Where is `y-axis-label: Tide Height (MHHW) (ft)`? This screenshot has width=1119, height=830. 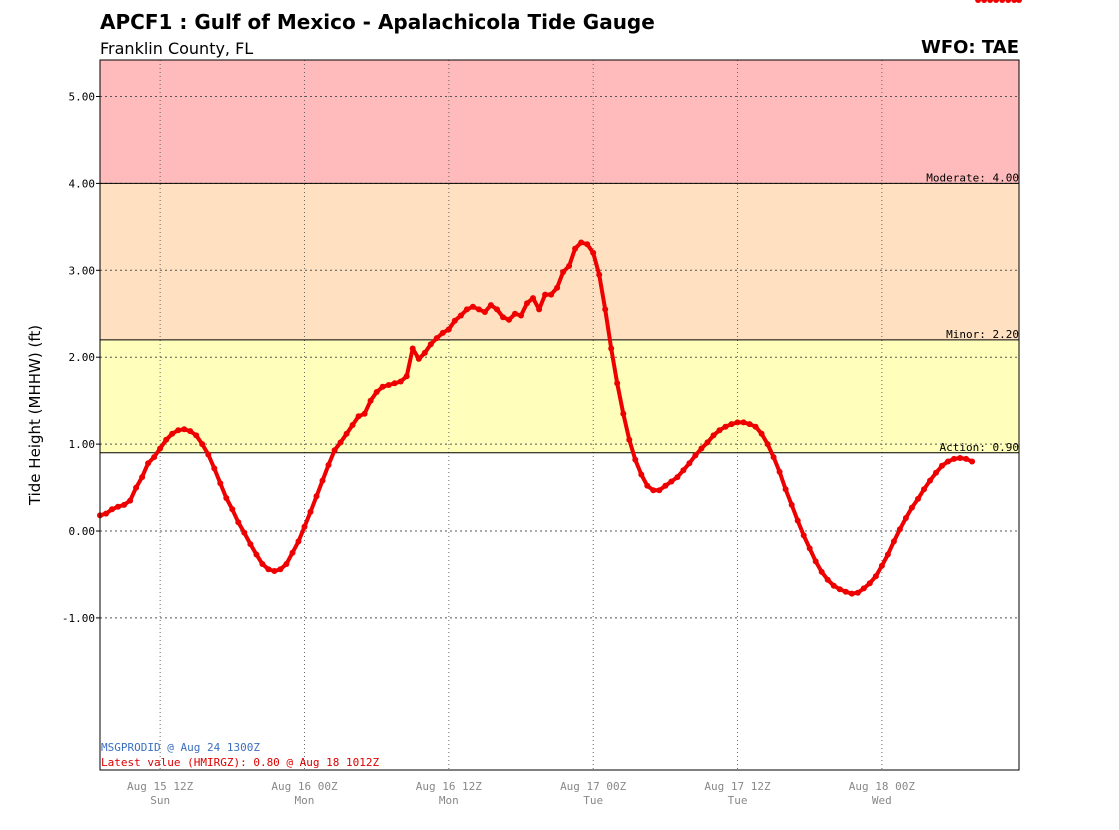
y-axis-label: Tide Height (MHHW) (ft) is located at coordinates (35, 415).